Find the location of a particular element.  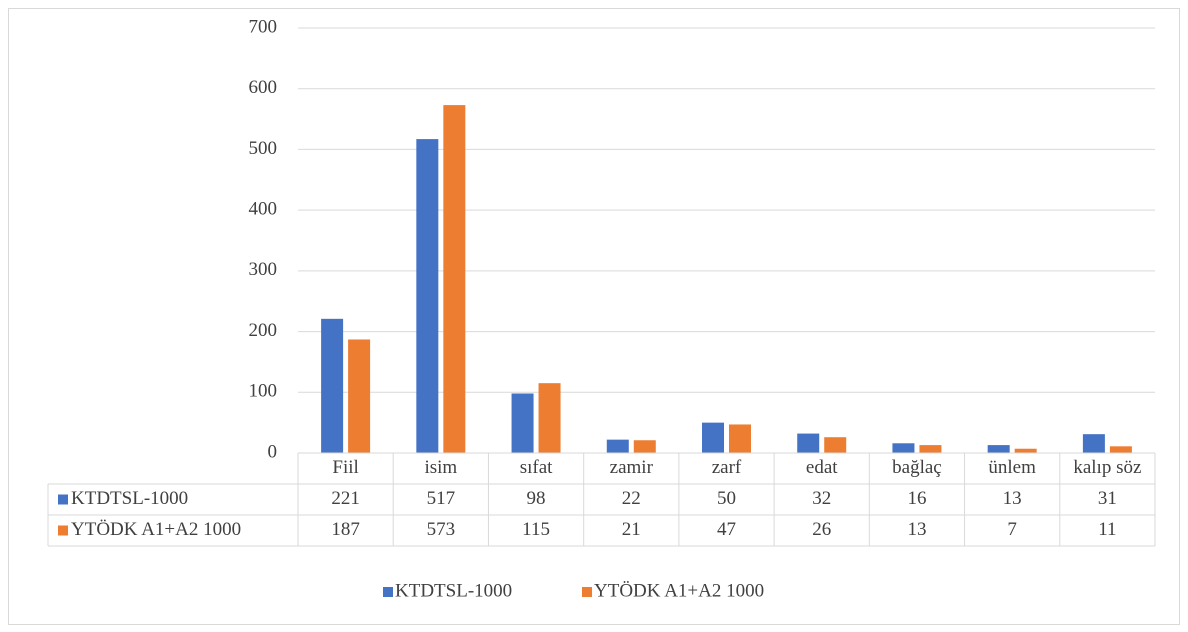

x-tick-label: kalıp söz is located at coordinates (1107, 467).